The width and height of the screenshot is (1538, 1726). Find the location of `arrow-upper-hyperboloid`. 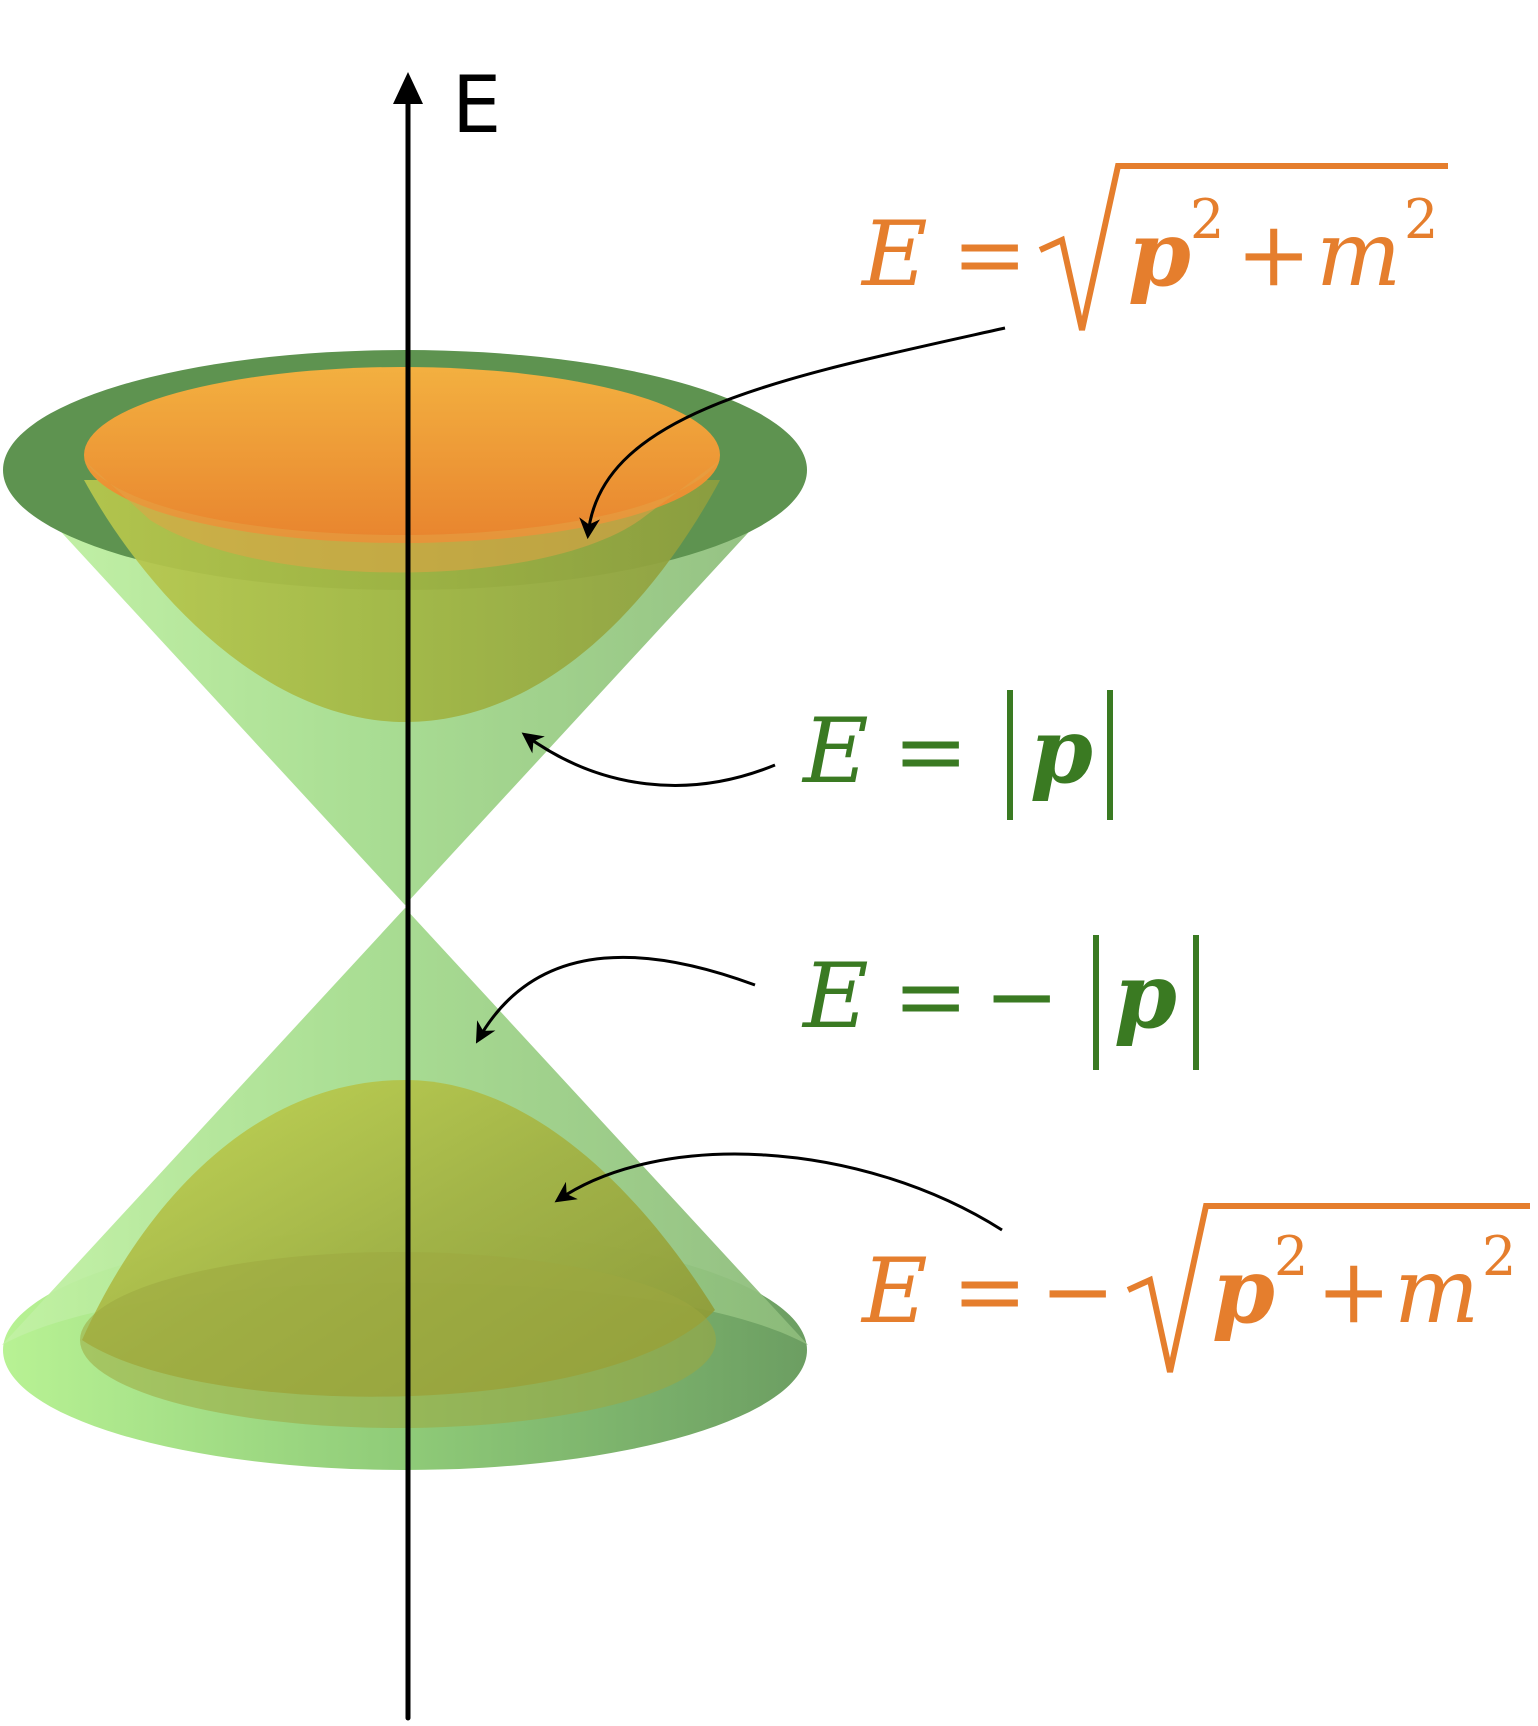

arrow-upper-hyperboloid is located at coordinates (792, 433).